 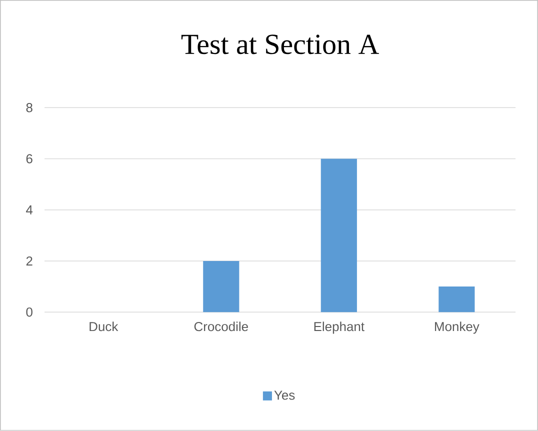 I want to click on x-tick-label: Duck, so click(x=104, y=327).